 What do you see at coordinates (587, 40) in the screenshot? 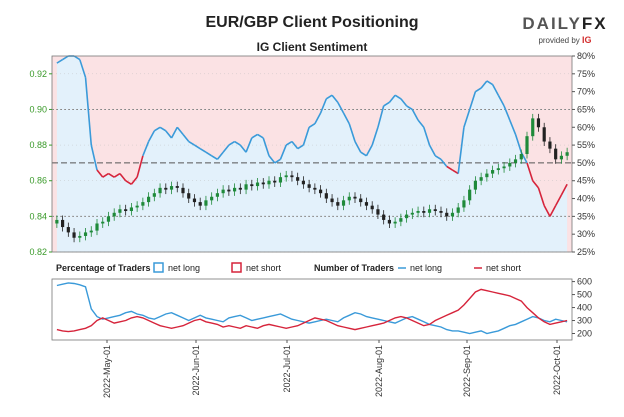
I see `brand-provider: IG` at bounding box center [587, 40].